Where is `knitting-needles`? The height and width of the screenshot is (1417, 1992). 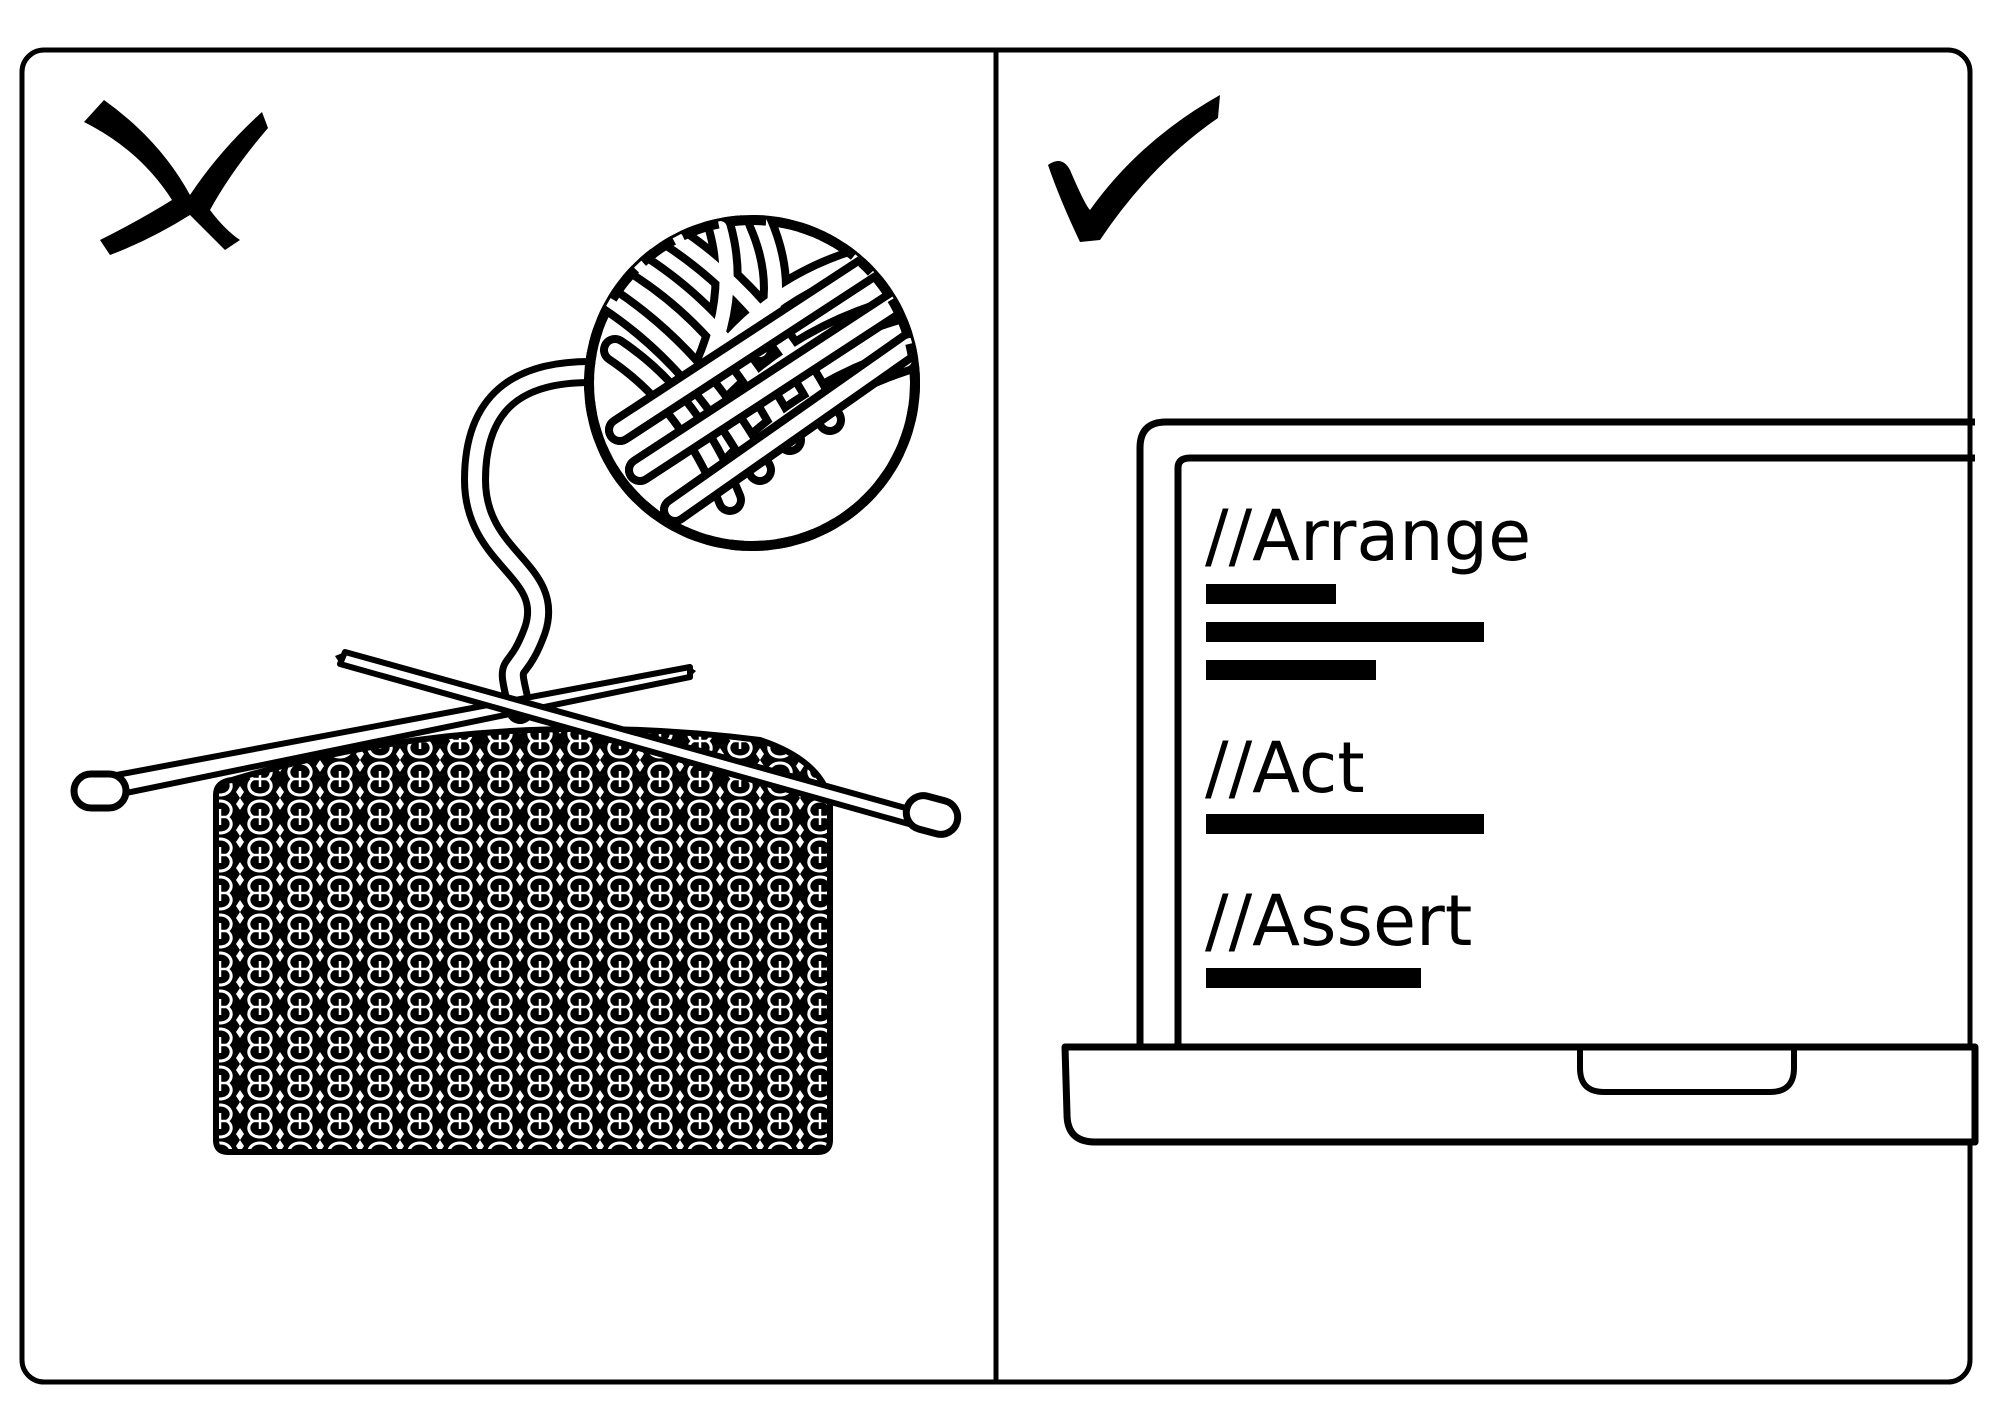 knitting-needles is located at coordinates (516, 743).